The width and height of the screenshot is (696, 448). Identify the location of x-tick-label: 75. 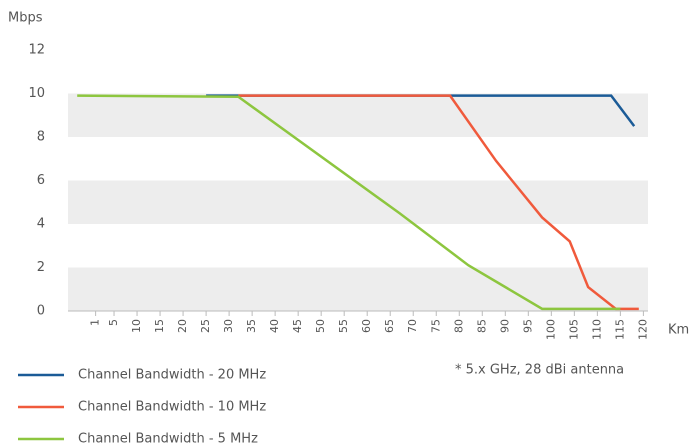
(435, 326).